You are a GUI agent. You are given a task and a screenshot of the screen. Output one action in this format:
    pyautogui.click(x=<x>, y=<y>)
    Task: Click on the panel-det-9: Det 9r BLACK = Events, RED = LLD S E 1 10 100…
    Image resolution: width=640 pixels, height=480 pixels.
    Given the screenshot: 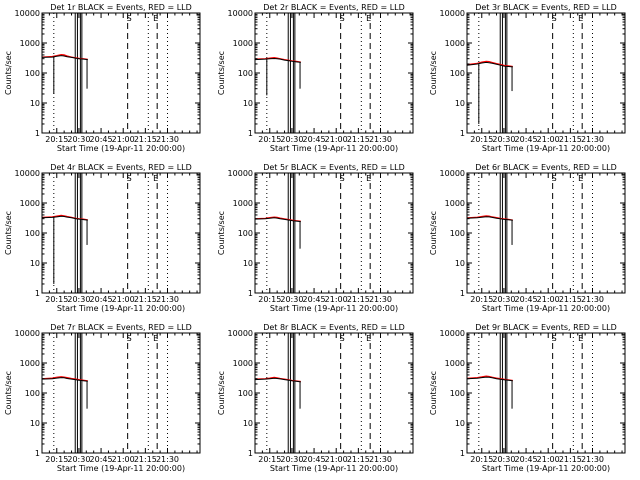 What is the action you would take?
    pyautogui.click(x=527, y=398)
    